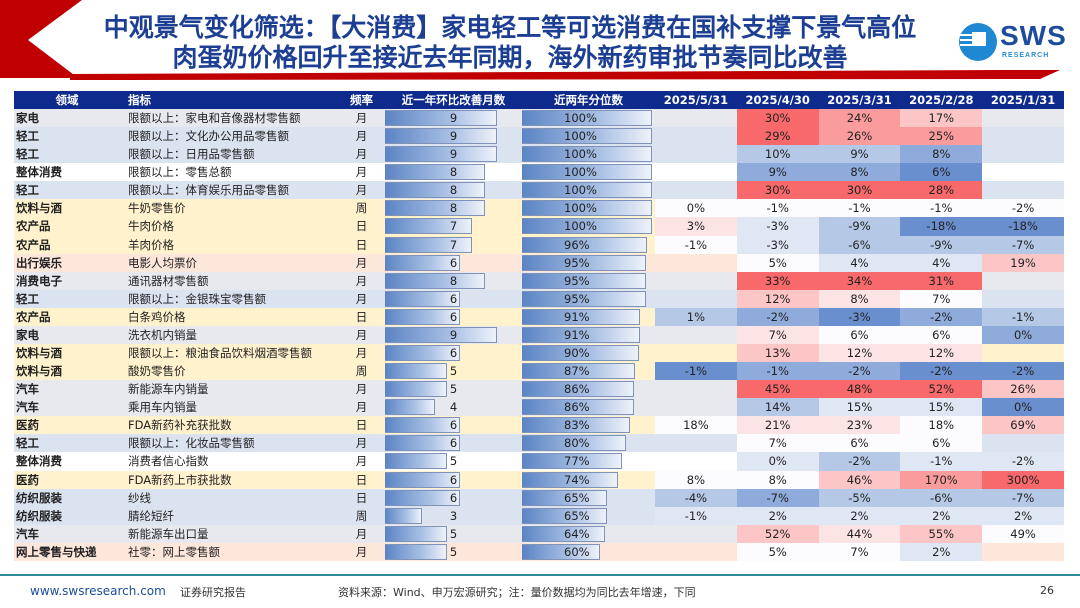 This screenshot has width=1080, height=608. What do you see at coordinates (208, 190) in the screenshot?
I see `indicator-cell: 限额以上：体育娱乐用品零售额` at bounding box center [208, 190].